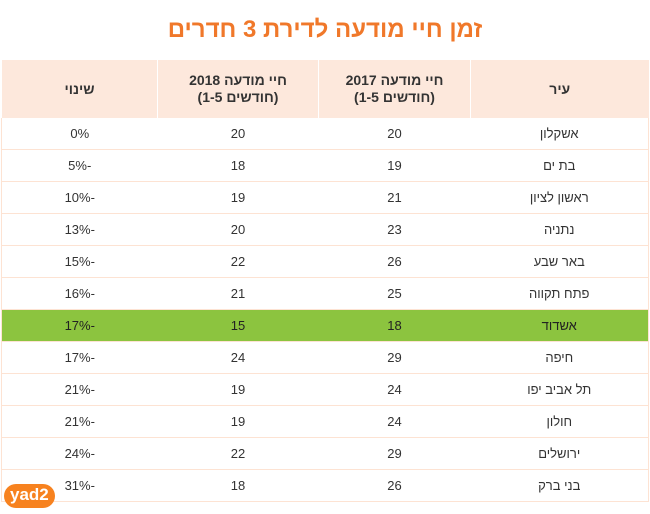 The width and height of the screenshot is (650, 514). I want to click on header-change: שינוי, so click(79, 89).